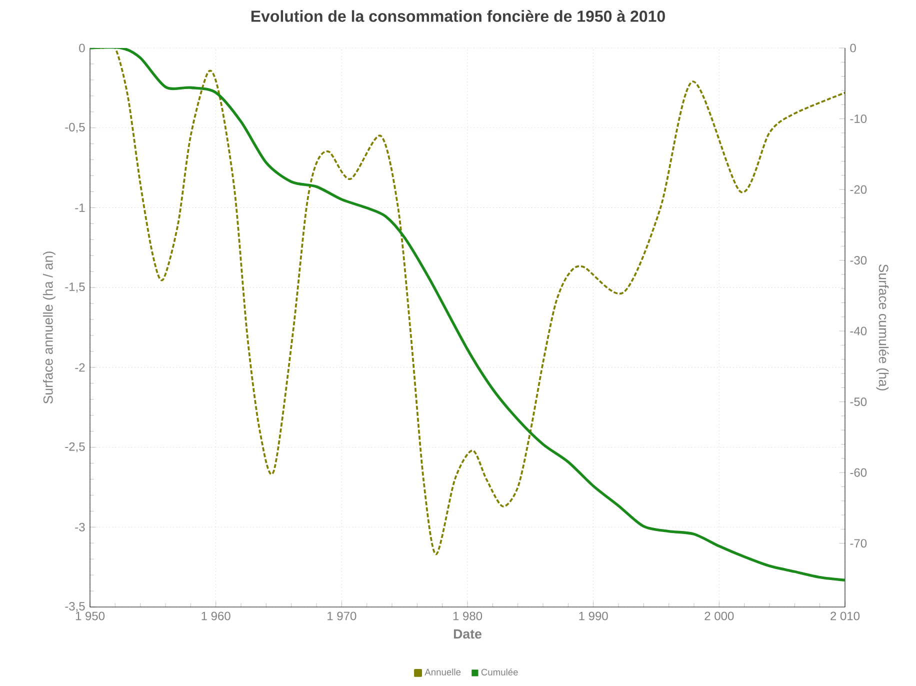  I want to click on y2-tick-label: -70, so click(858, 543).